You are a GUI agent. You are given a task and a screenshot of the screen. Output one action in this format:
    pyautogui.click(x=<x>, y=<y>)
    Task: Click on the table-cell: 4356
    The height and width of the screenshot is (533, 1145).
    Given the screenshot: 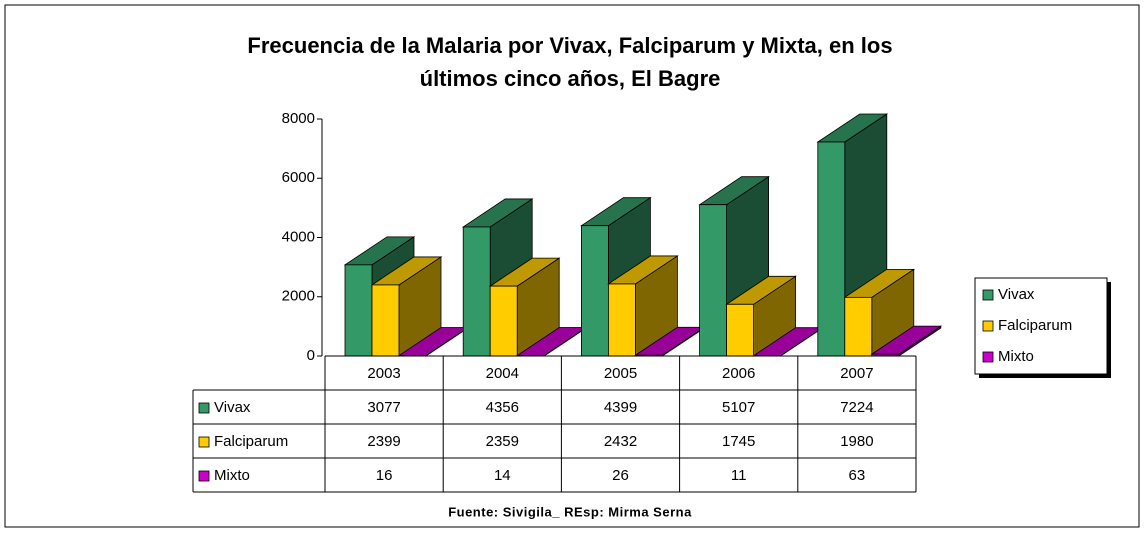 What is the action you would take?
    pyautogui.click(x=502, y=407)
    